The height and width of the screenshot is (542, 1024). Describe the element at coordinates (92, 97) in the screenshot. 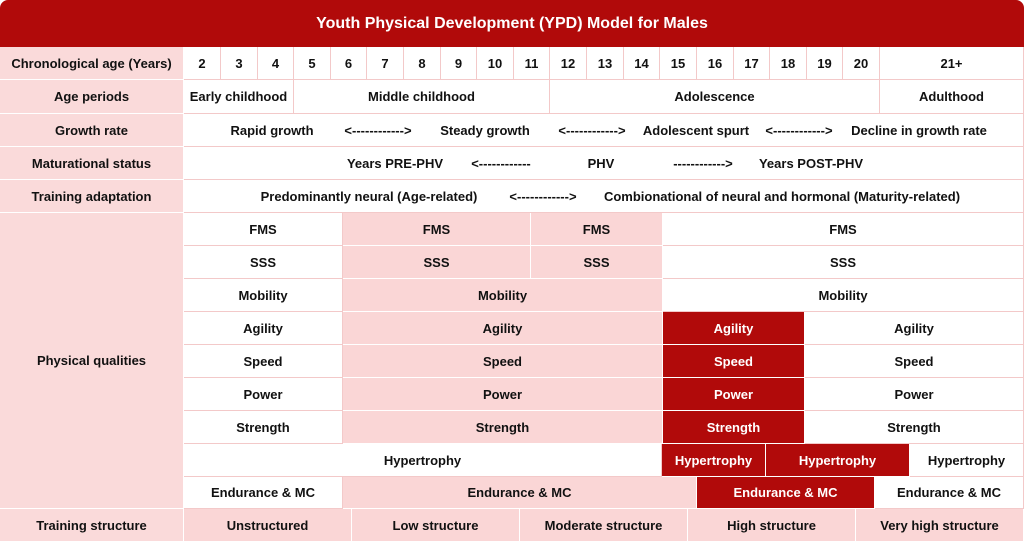

I see `row-label-age-periods: Age periods` at that location.